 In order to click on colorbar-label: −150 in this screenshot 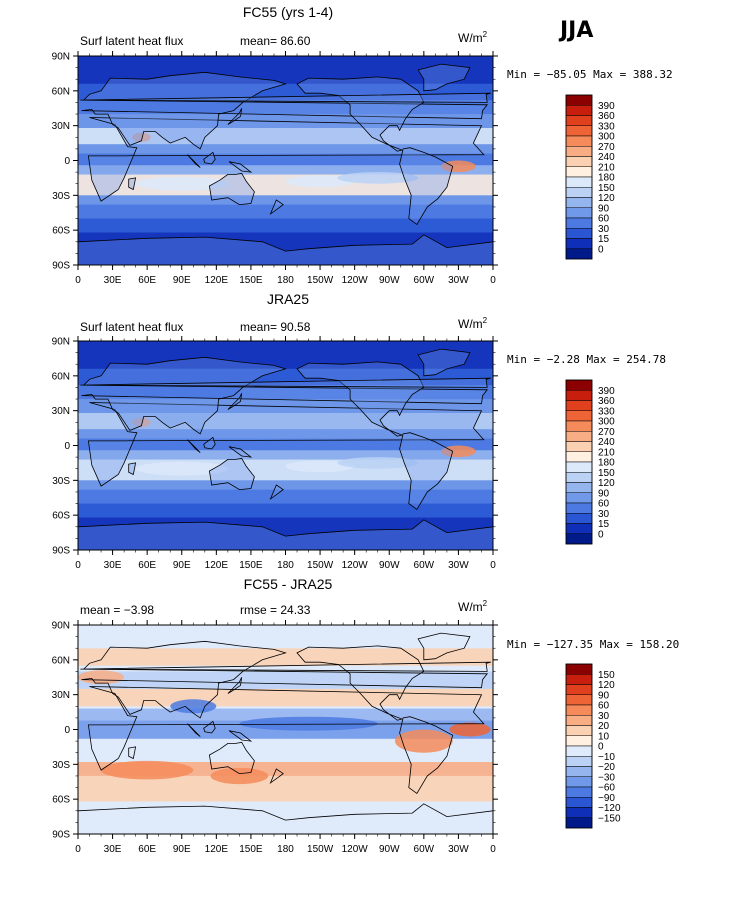, I will do `click(609, 818)`.